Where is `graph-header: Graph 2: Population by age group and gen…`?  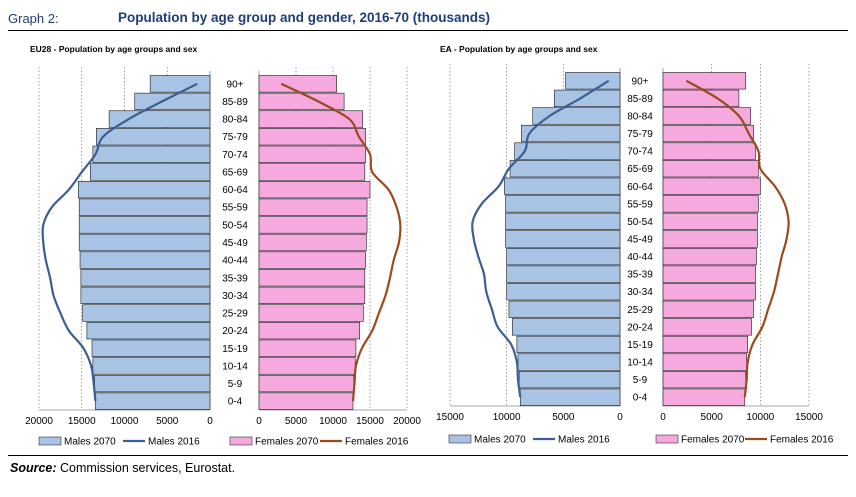 graph-header: Graph 2: Population by age group and gen… is located at coordinates (428, 18).